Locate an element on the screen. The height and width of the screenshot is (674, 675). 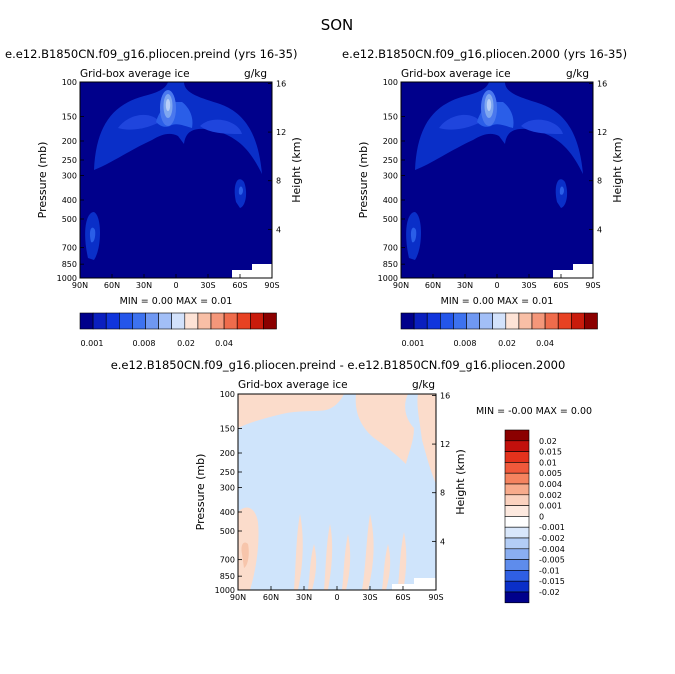
figure-title: SON is located at coordinates (337, 25).